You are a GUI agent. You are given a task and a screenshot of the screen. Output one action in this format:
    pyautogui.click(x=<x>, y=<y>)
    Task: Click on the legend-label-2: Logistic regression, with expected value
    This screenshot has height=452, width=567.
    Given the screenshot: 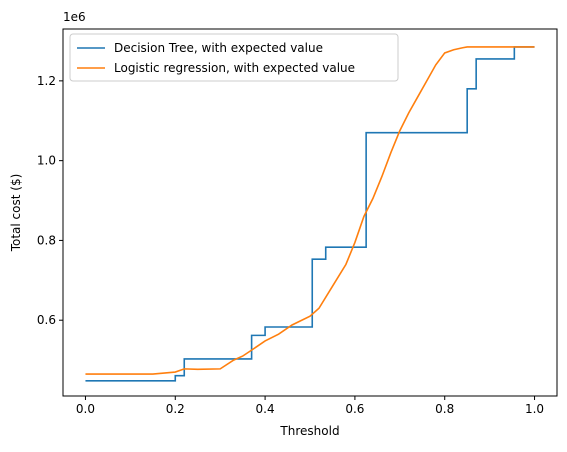 What is the action you would take?
    pyautogui.click(x=234, y=68)
    